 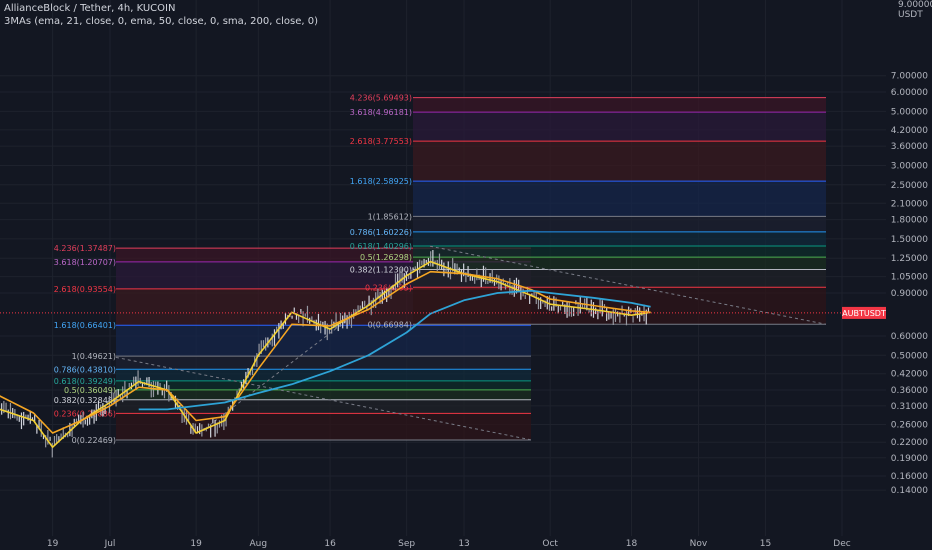 What do you see at coordinates (85, 325) in the screenshot?
I see `fib-level-label: 1.618(0.66401)` at bounding box center [85, 325].